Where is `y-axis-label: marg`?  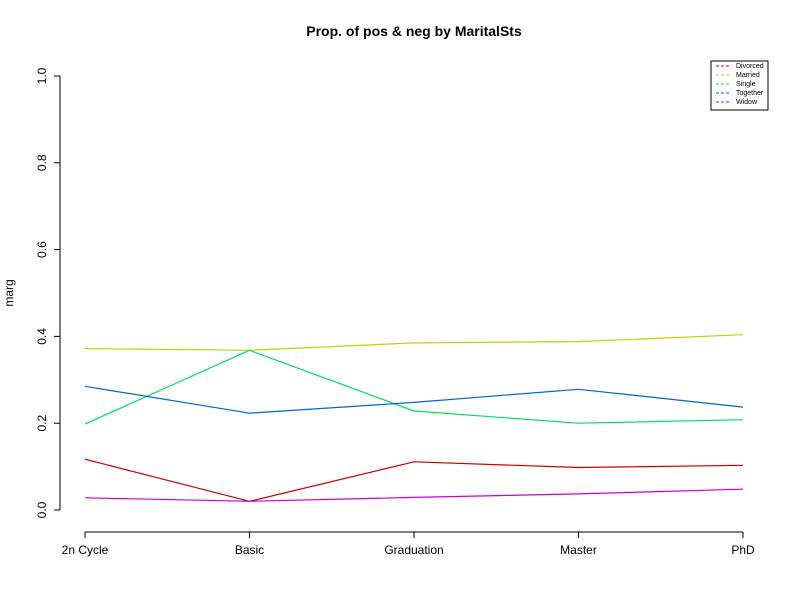
y-axis-label: marg is located at coordinates (9, 292).